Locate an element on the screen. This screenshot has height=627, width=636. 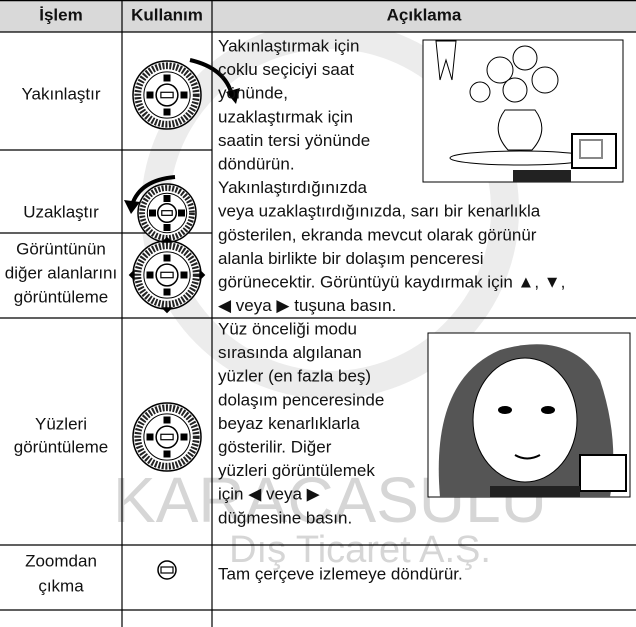
description-line: ◀ veya ▶ tuşuna basın. is located at coordinates (307, 305).